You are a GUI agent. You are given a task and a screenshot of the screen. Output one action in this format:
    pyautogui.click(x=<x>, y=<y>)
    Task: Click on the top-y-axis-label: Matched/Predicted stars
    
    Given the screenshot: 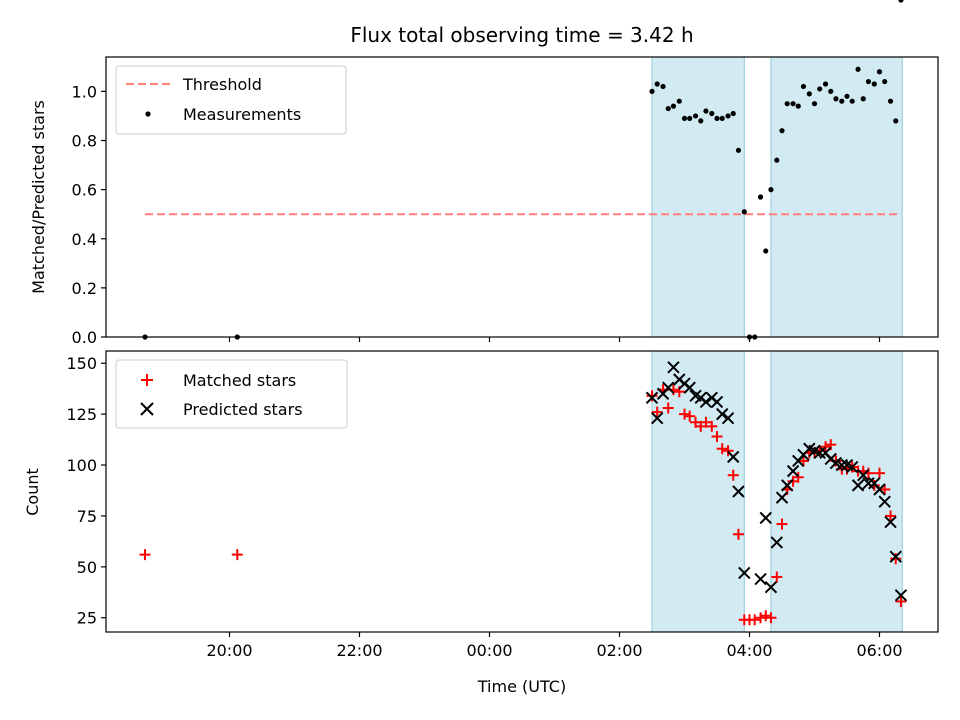 What is the action you would take?
    pyautogui.click(x=38, y=197)
    